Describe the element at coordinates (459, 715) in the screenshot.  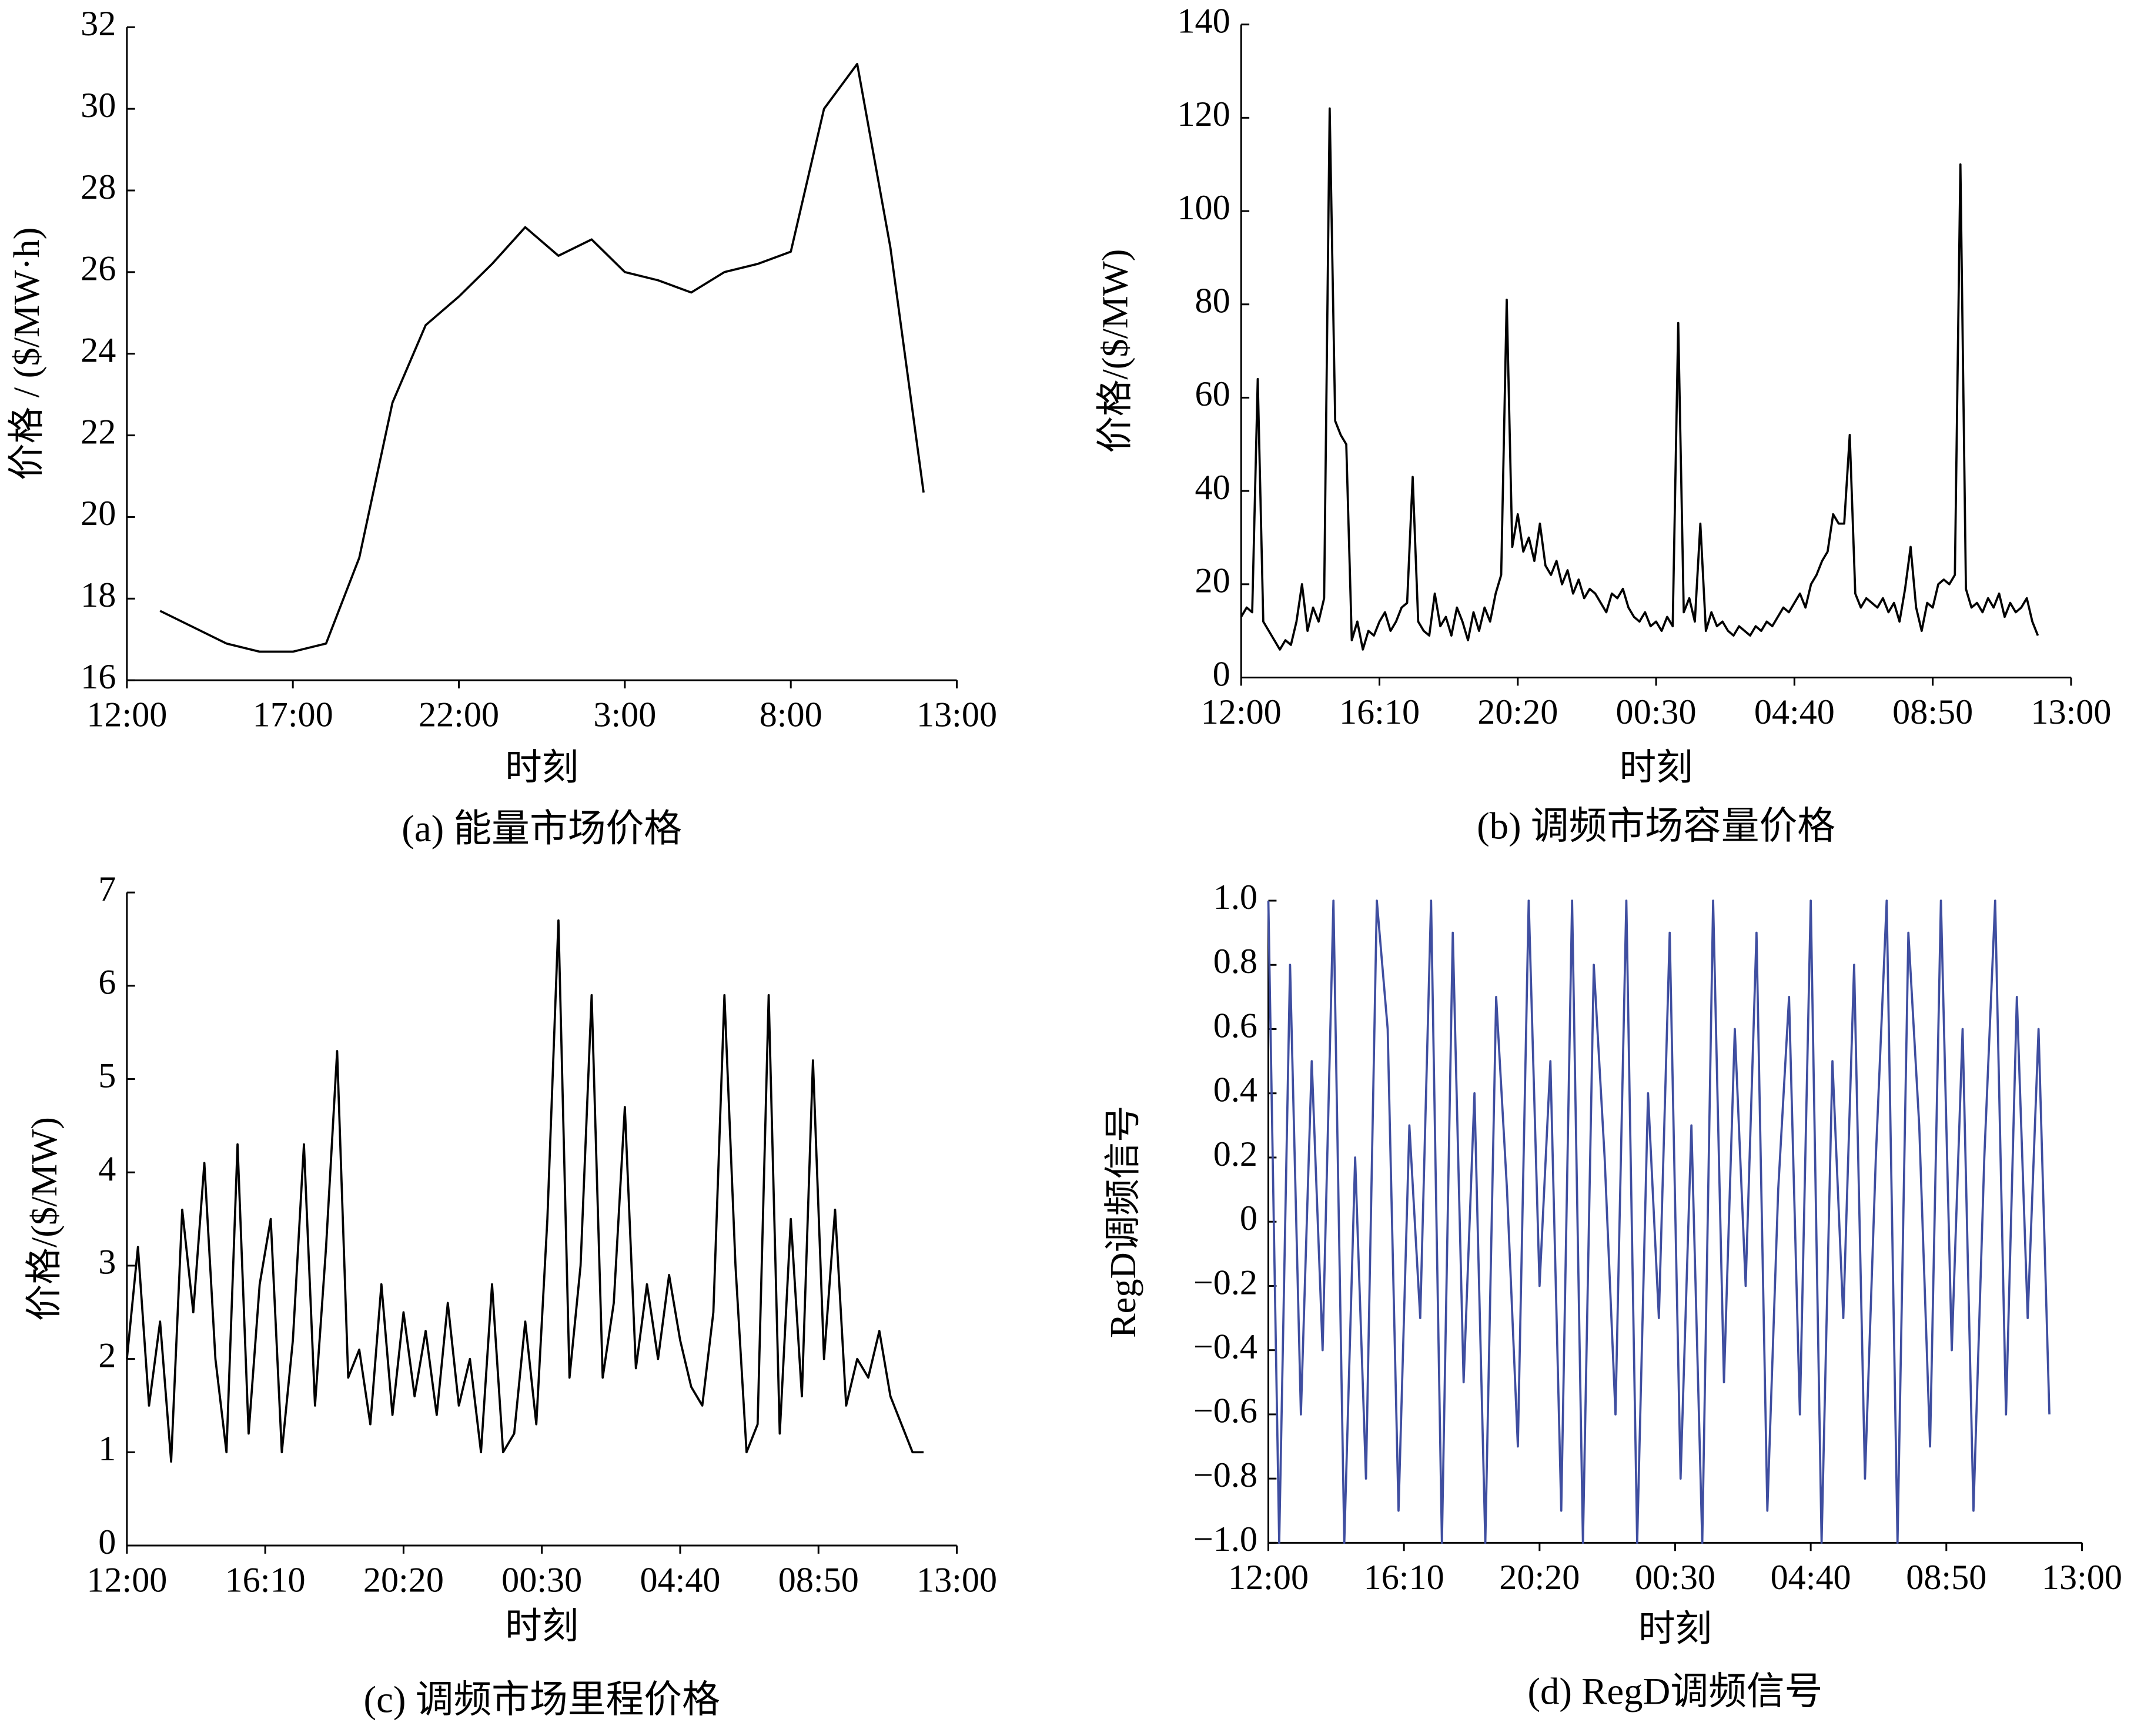
I see `x-tick-label: 22:00` at that location.